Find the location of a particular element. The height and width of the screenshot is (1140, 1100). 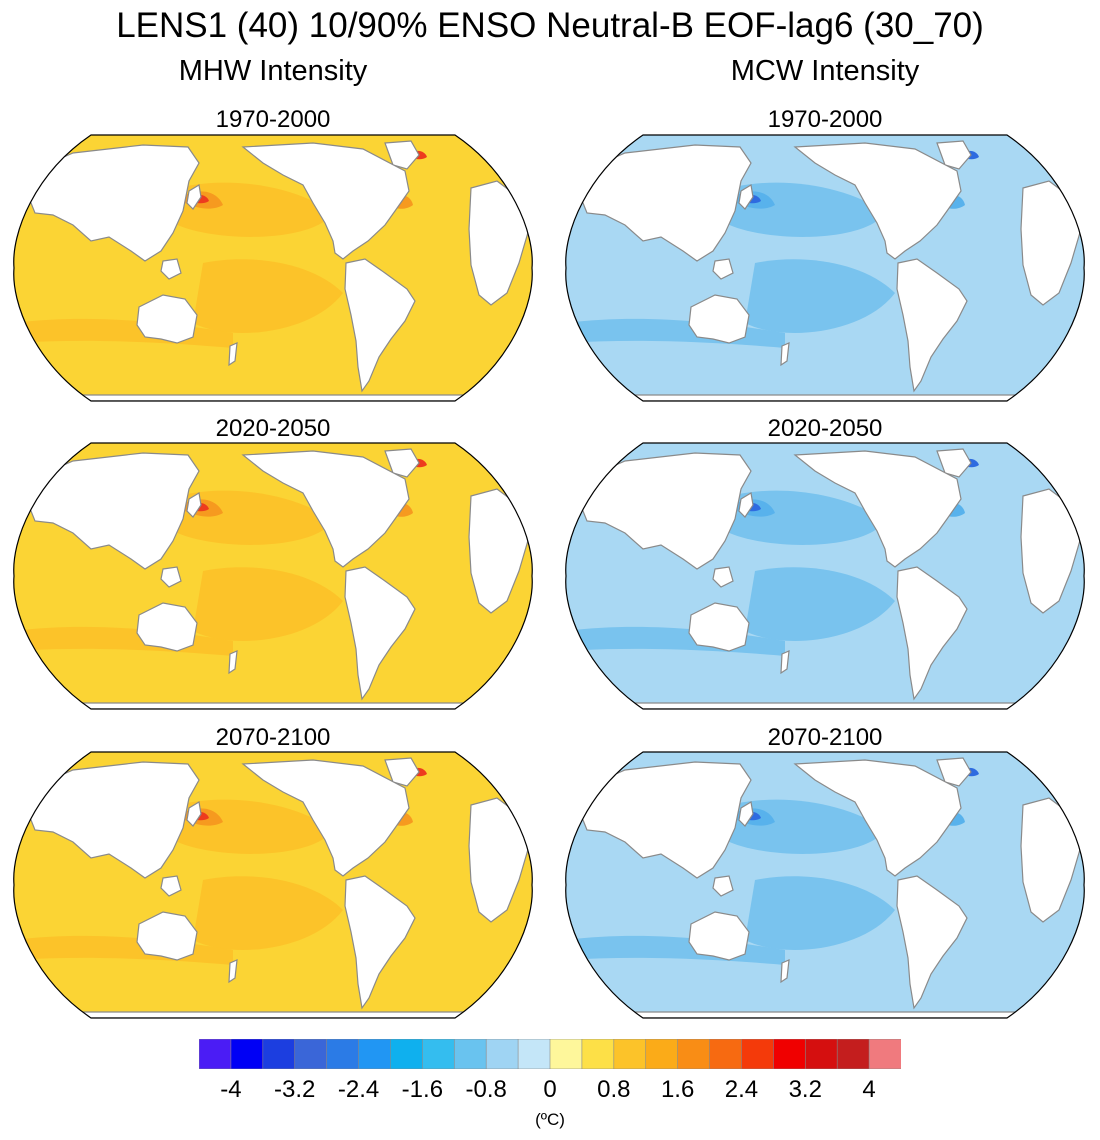

column-title-mhw: MHW Intensity is located at coordinates (273, 71).